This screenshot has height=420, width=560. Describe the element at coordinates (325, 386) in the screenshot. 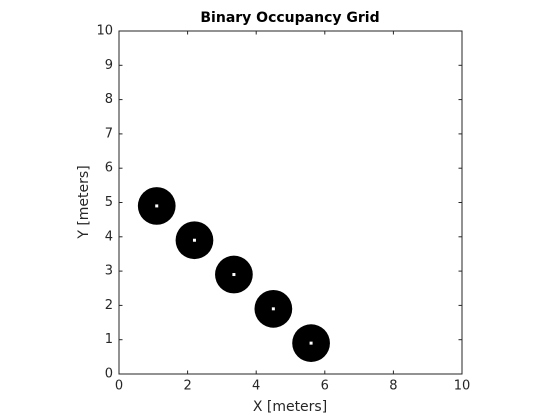

I see `x-tick-label: 6` at that location.